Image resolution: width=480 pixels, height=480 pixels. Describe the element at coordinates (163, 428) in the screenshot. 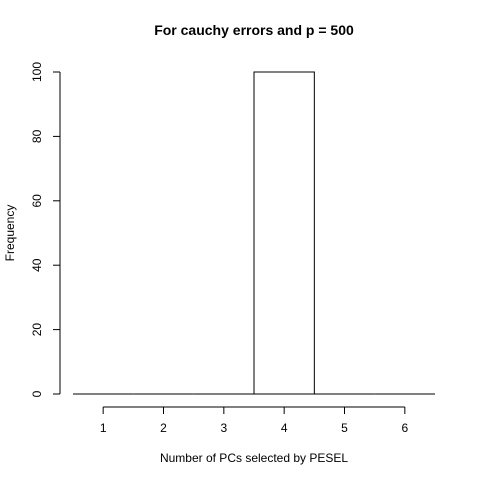

I see `x-tick-label-2: 2` at that location.